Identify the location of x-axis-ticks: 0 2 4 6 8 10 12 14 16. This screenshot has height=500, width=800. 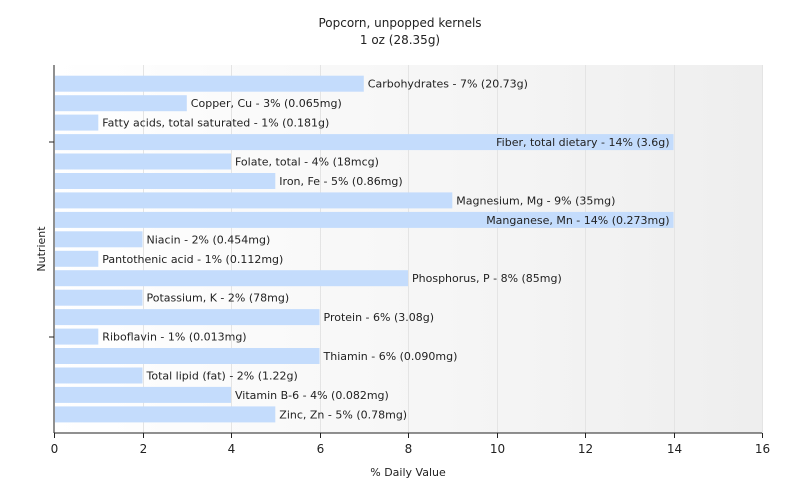
(410, 444).